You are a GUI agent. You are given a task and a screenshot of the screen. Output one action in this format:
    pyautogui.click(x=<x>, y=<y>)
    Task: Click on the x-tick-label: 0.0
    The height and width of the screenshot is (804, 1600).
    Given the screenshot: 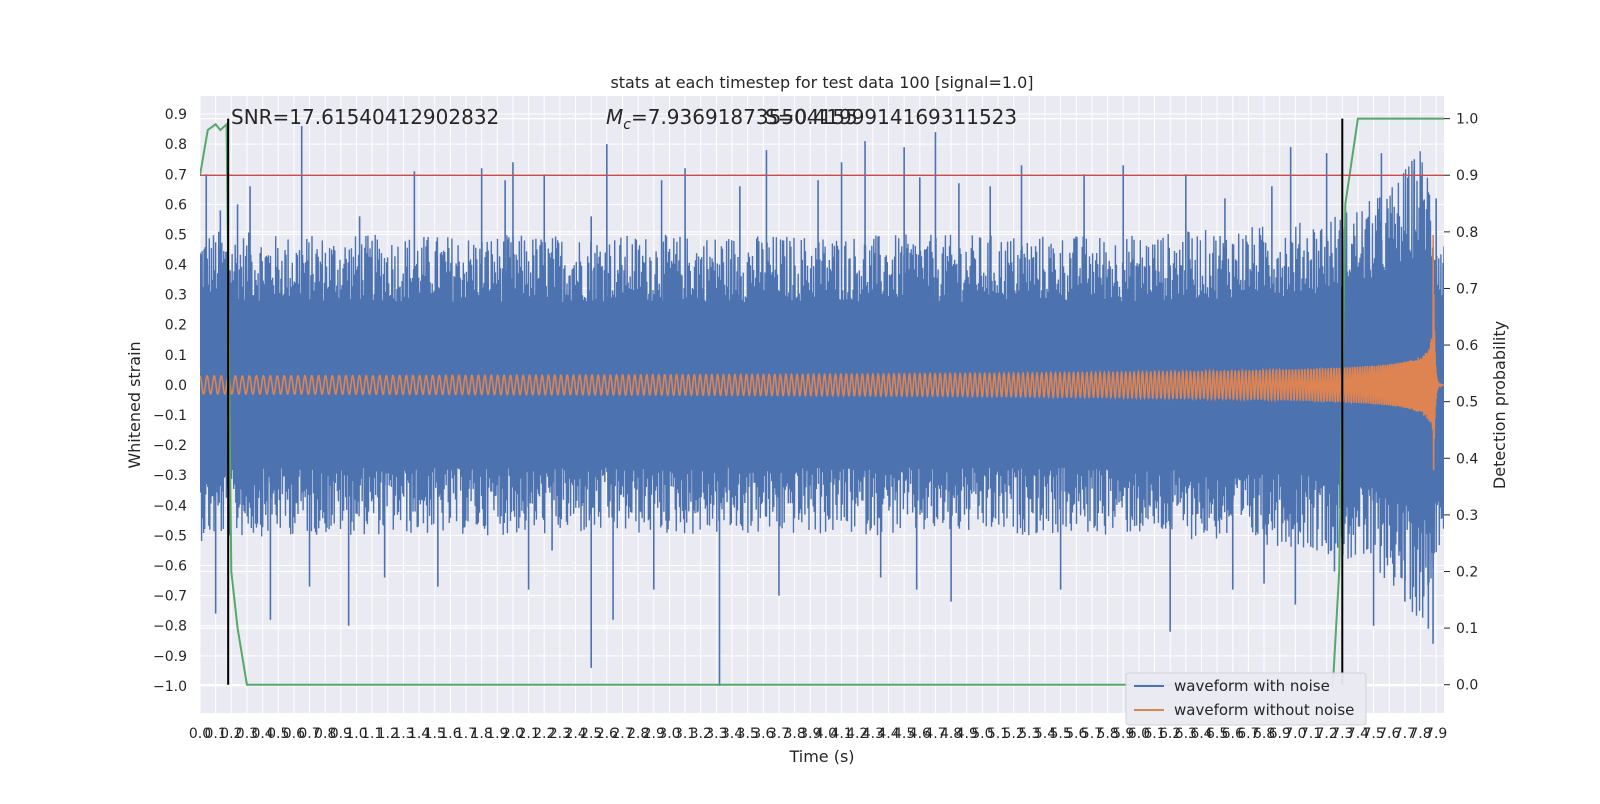 What is the action you would take?
    pyautogui.click(x=200, y=734)
    